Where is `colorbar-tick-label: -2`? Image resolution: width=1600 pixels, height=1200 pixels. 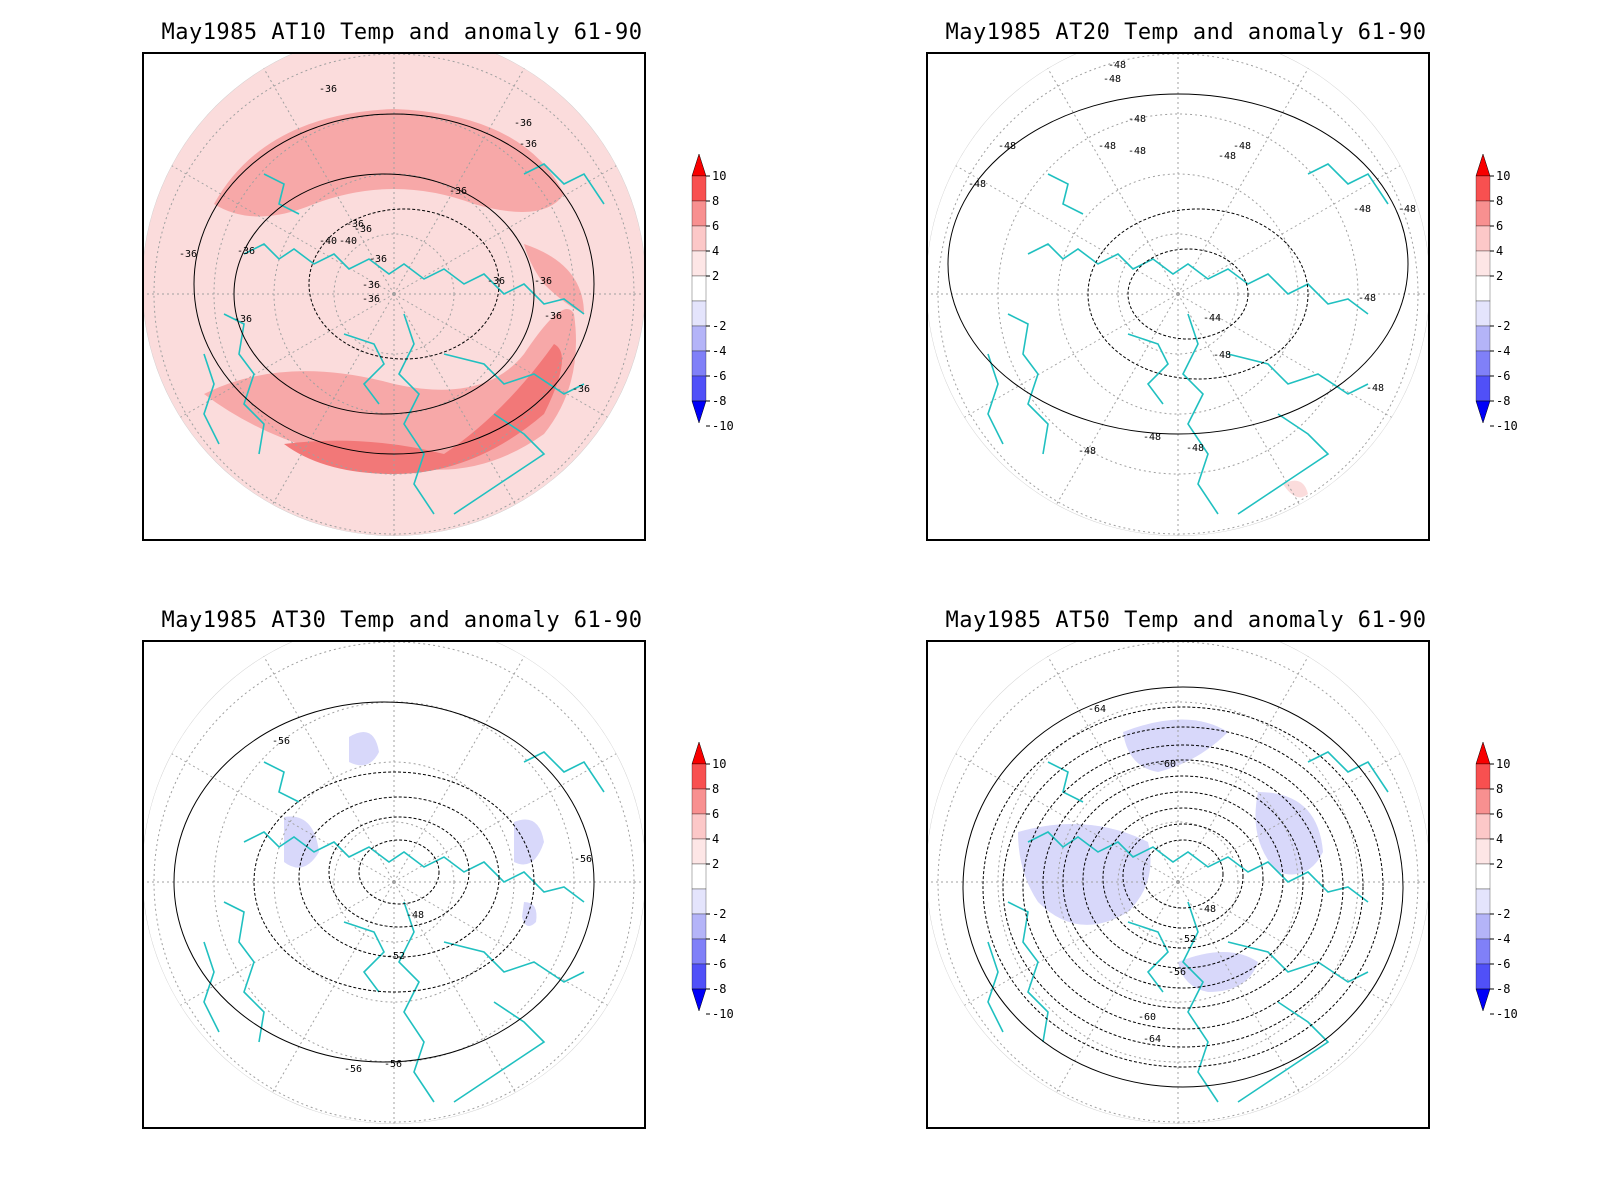
colorbar-tick-label: -2 is located at coordinates (1503, 326).